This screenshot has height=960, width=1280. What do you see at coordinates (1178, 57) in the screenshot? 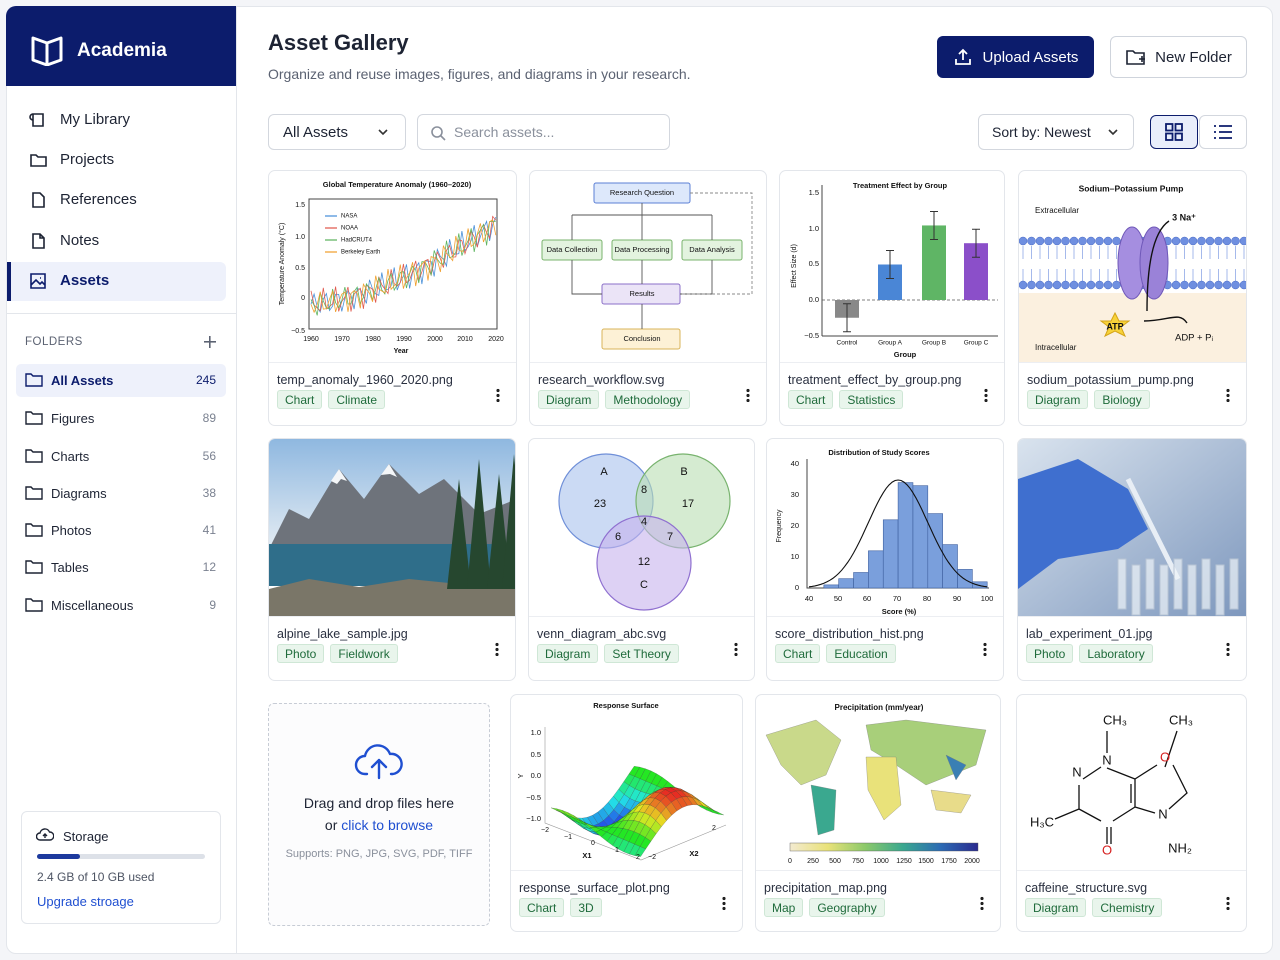
I see `new-folder-button: New Folder` at bounding box center [1178, 57].